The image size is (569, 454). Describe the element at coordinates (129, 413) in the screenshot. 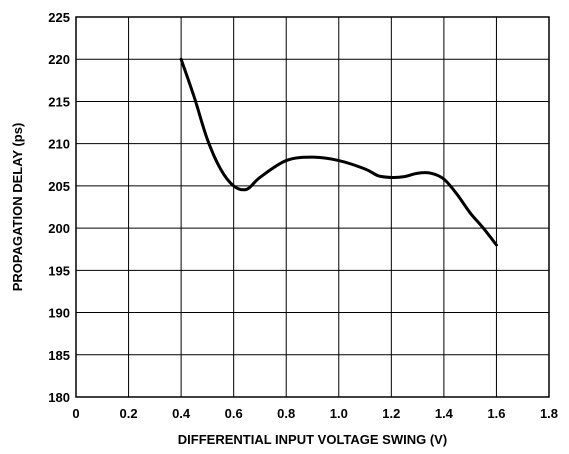

I see `x-tick-label: 0.2` at that location.